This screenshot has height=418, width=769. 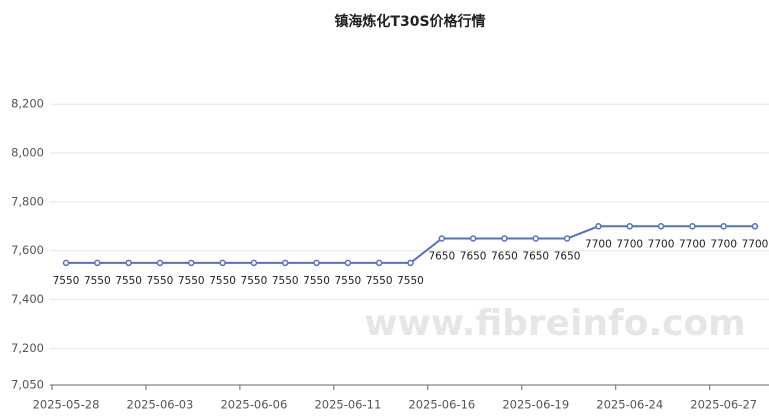 I want to click on y-tick-label: 7,050, so click(x=27, y=385).